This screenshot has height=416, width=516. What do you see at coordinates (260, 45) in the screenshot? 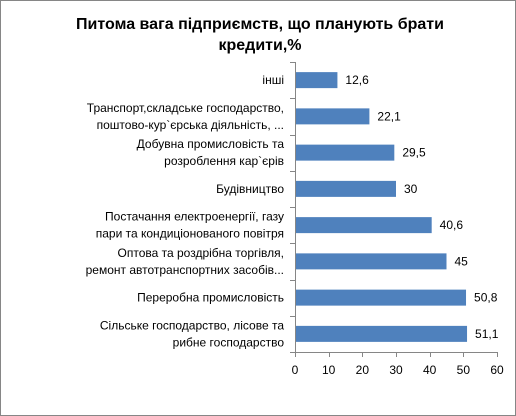
I see `chart-title-line-2: кредити,%` at bounding box center [260, 45].